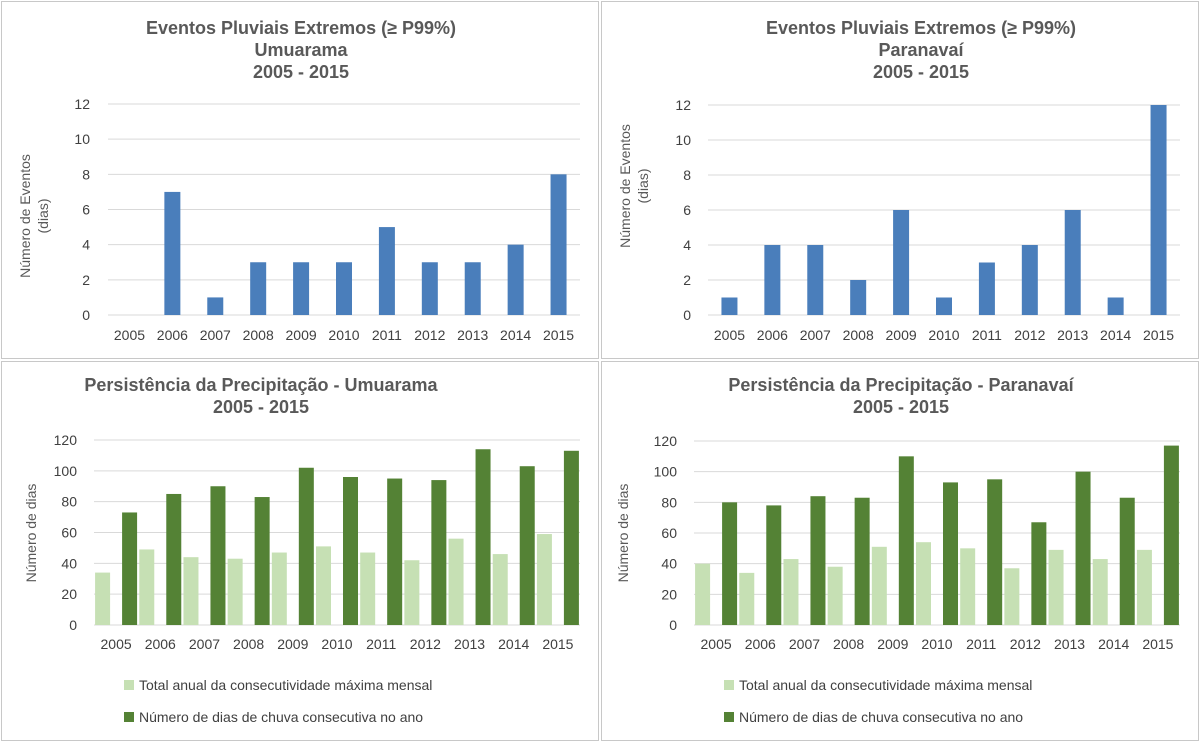  Describe the element at coordinates (425, 644) in the screenshot. I see `x-tick-label: 2012` at that location.